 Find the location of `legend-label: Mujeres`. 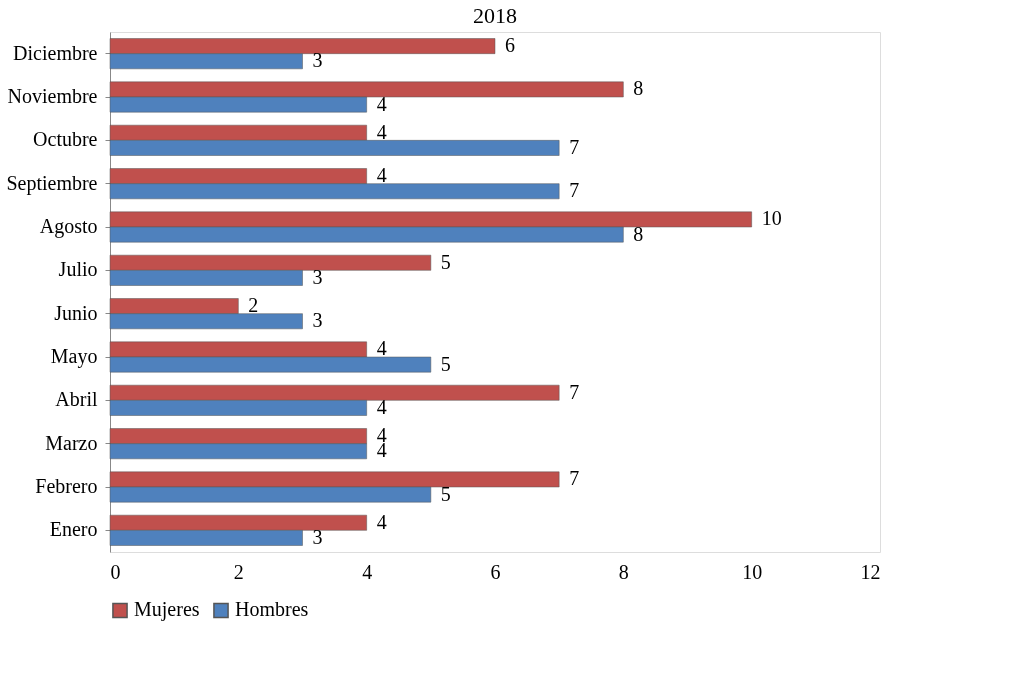

legend-label: Mujeres is located at coordinates (167, 610).